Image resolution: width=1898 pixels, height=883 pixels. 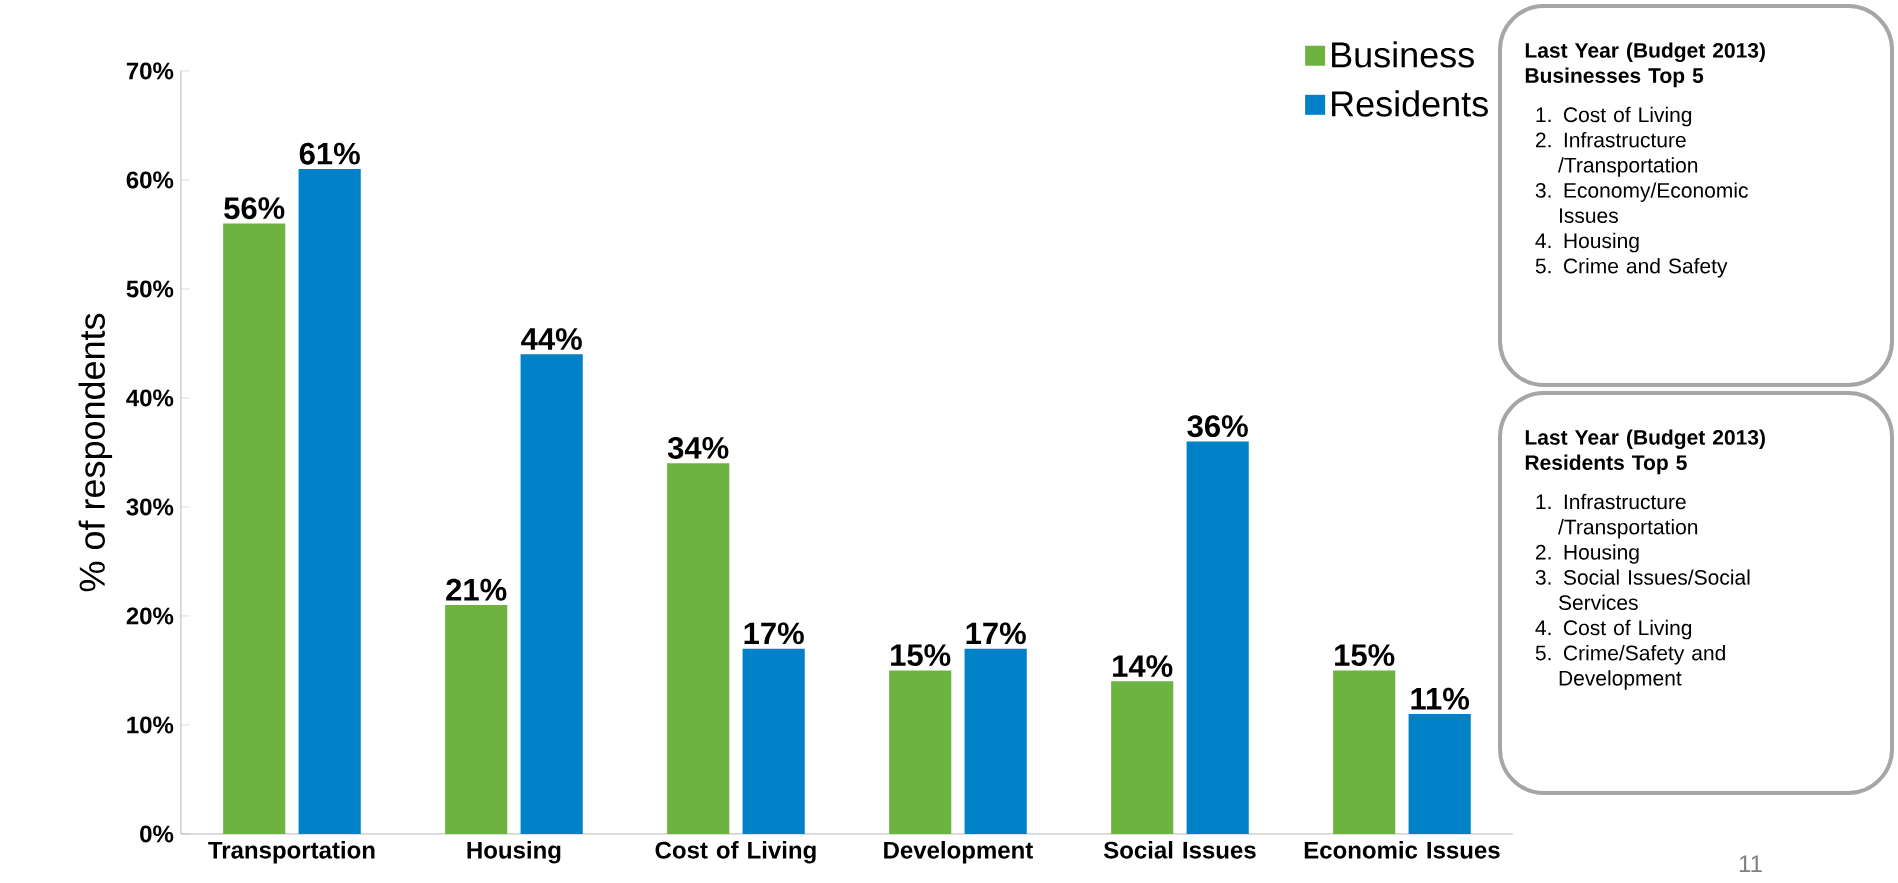 What do you see at coordinates (150, 180) in the screenshot?
I see `y-tick-label: 60%` at bounding box center [150, 180].